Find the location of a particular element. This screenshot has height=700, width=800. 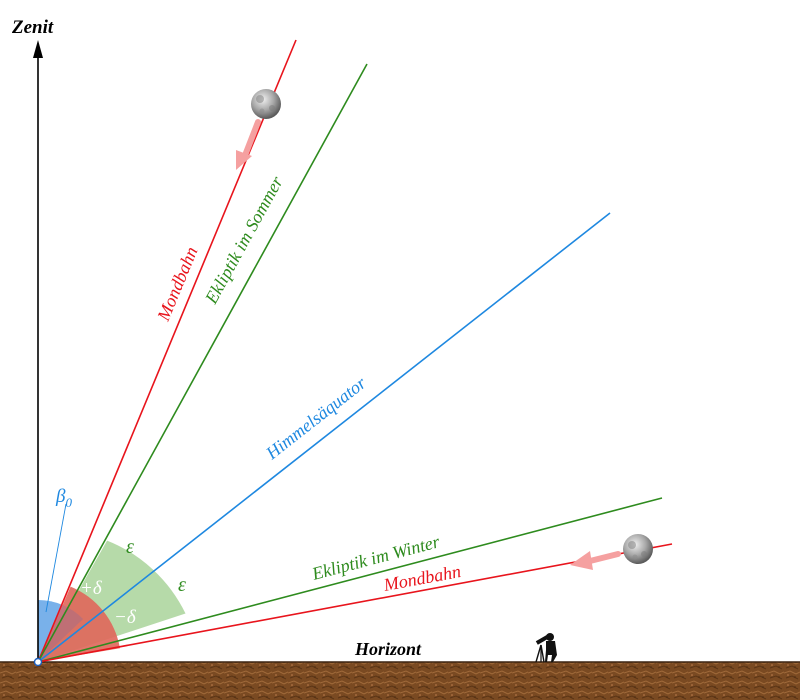

zenith-arrowhead is located at coordinates (38, 49).